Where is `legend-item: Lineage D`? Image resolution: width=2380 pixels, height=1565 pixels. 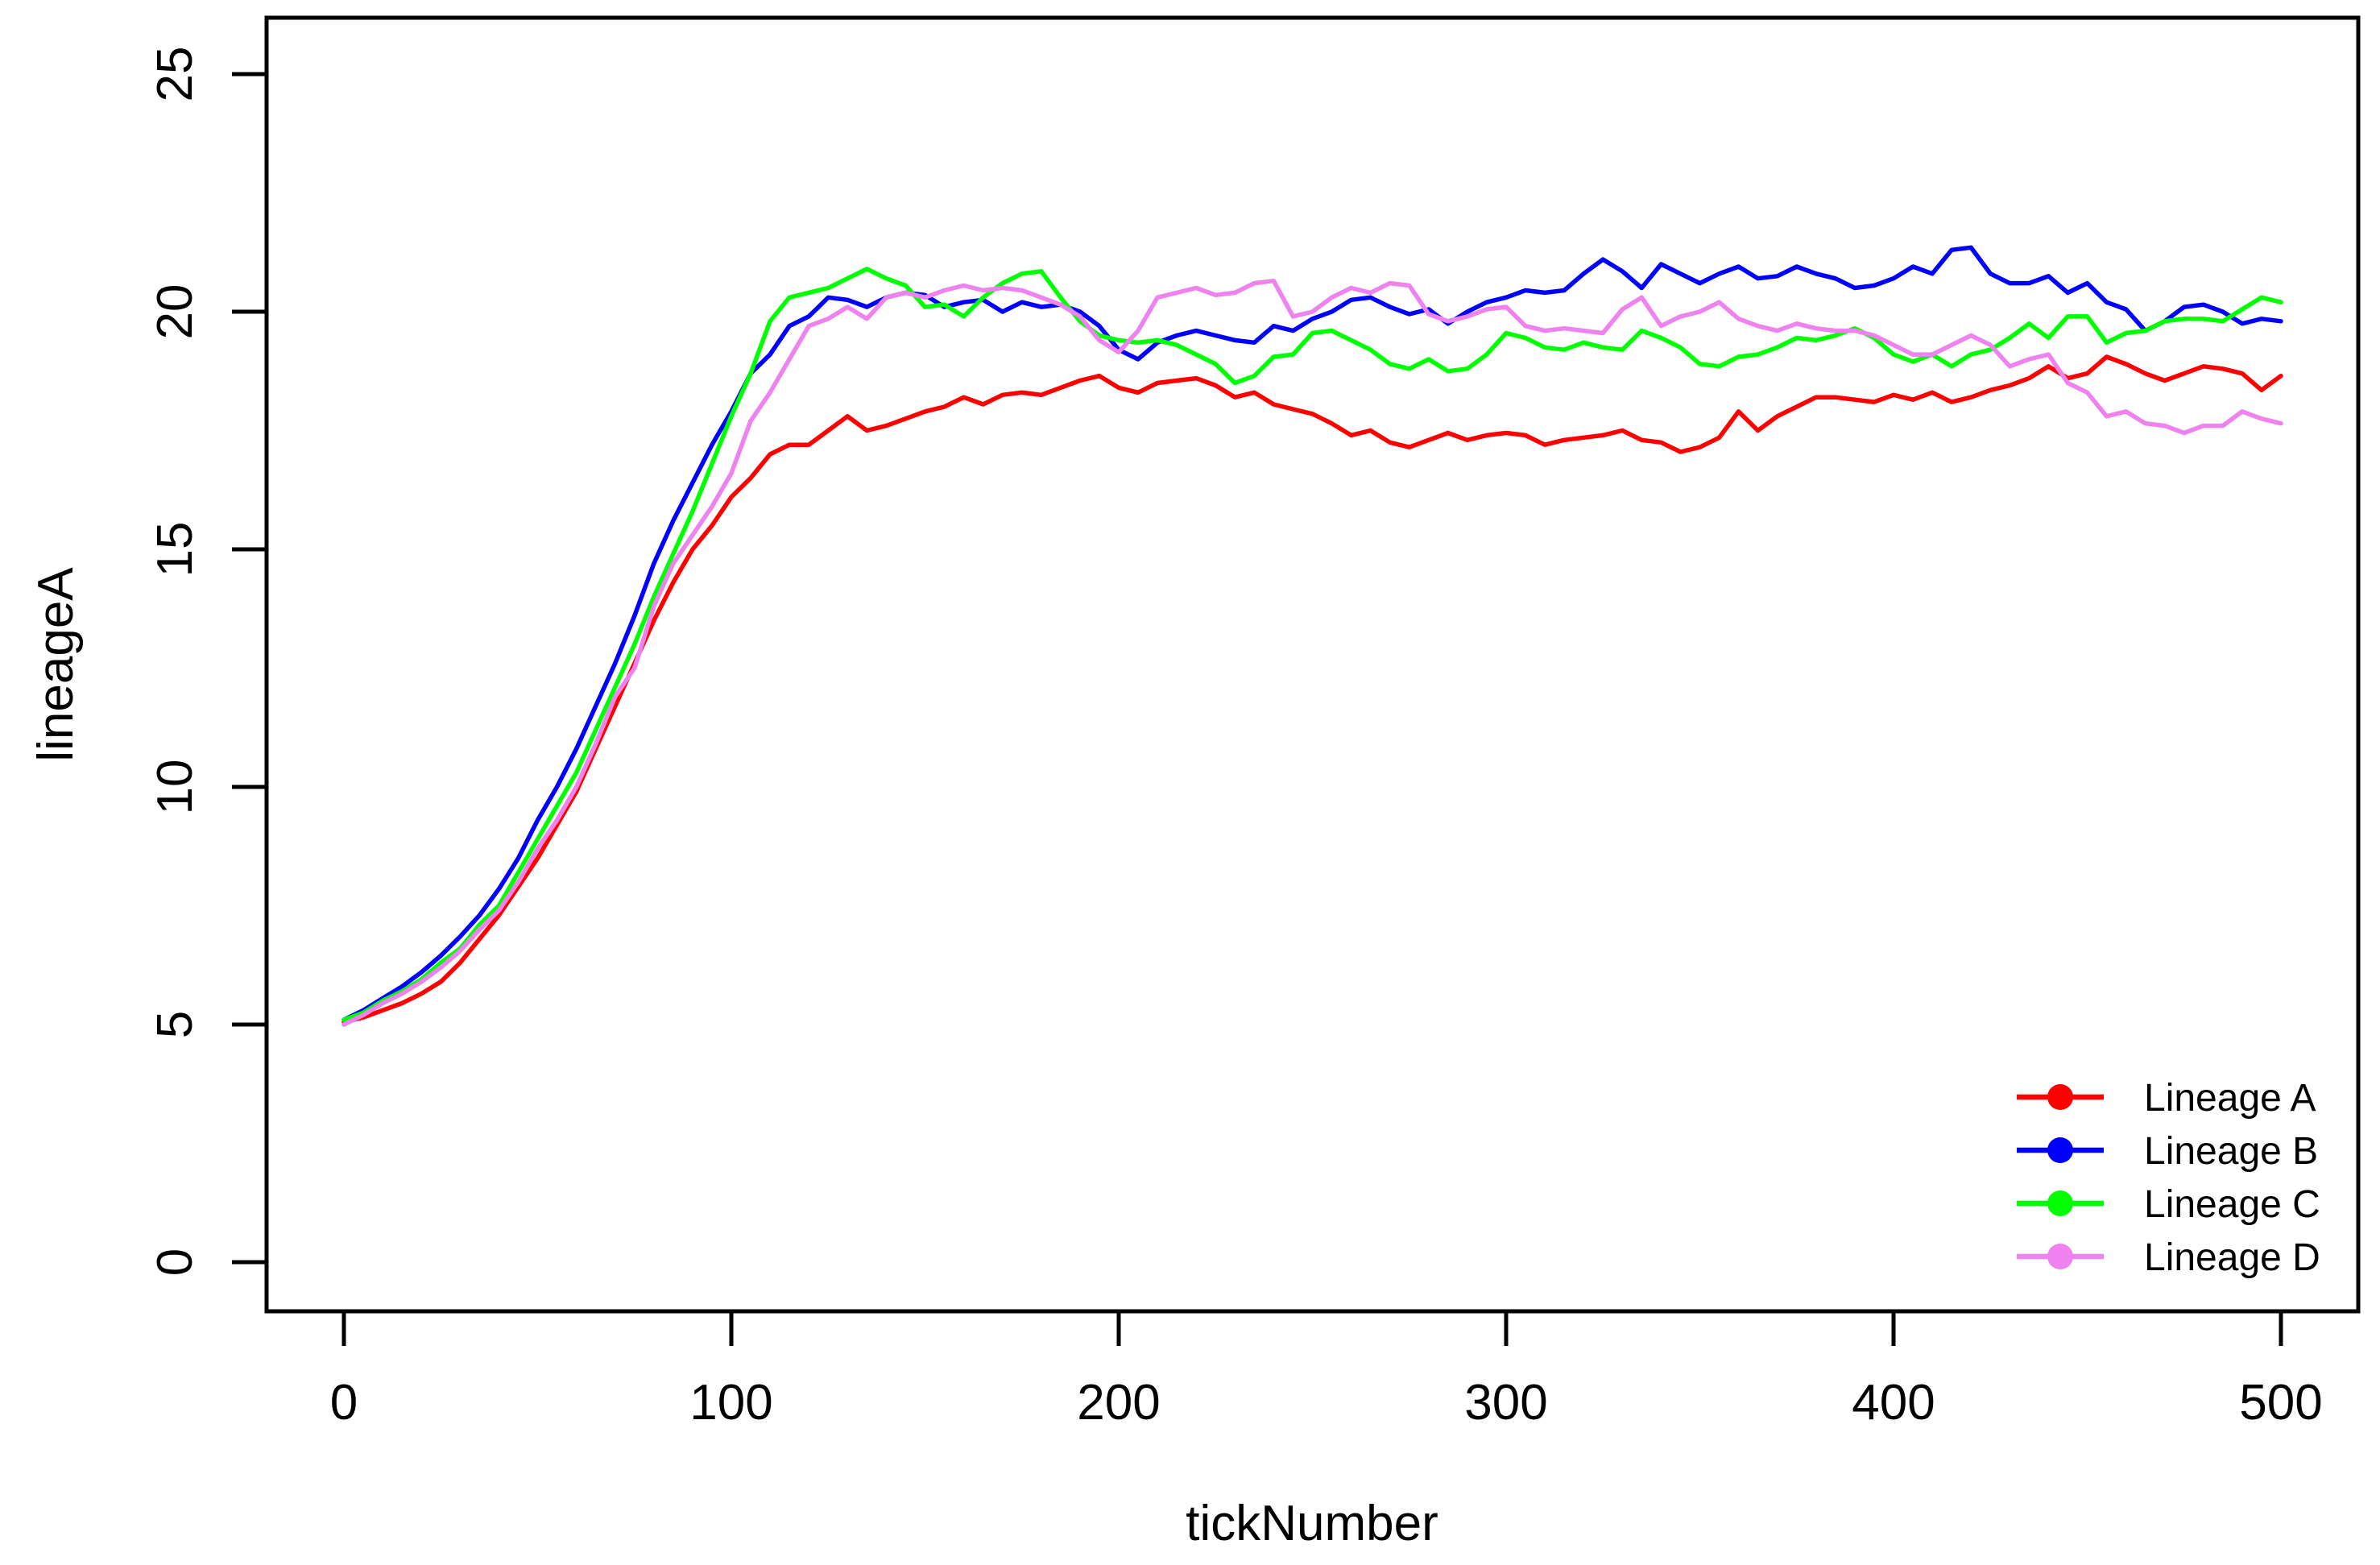
legend-item: Lineage D is located at coordinates (2168, 1257).